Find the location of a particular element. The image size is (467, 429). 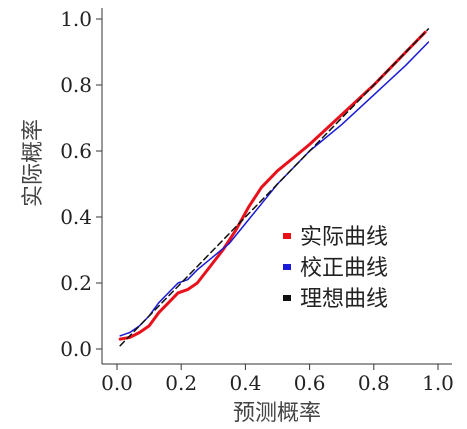

y-tick-label: 0.6 is located at coordinates (76, 151).